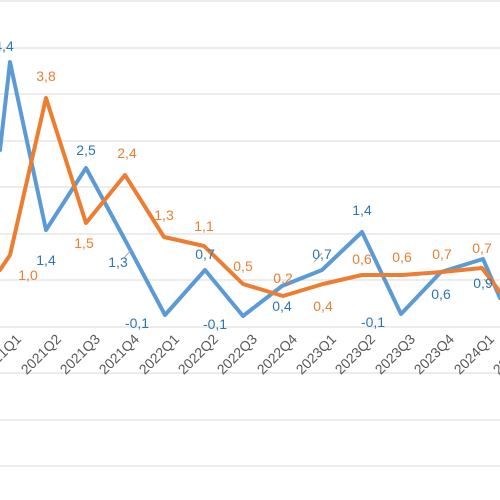 This screenshot has width=500, height=500. I want to click on data-label: 0,5, so click(243, 266).